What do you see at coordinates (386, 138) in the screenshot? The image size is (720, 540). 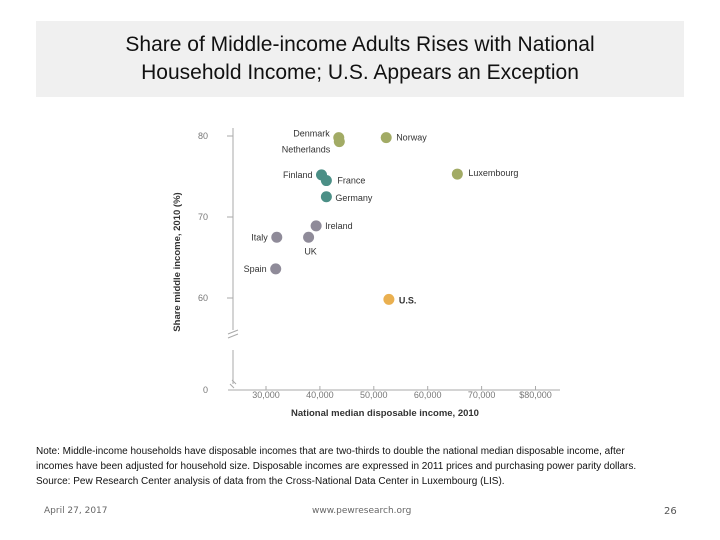 I see `point-norway` at bounding box center [386, 138].